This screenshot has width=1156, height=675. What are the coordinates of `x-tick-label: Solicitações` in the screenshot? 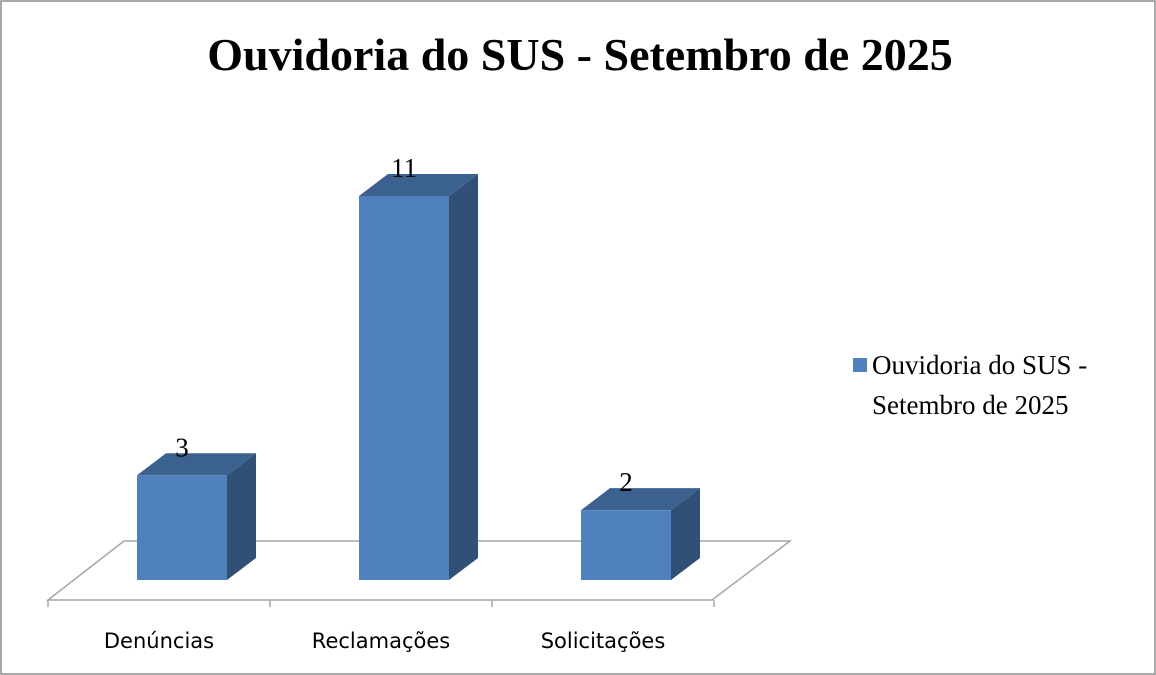 It's located at (603, 641).